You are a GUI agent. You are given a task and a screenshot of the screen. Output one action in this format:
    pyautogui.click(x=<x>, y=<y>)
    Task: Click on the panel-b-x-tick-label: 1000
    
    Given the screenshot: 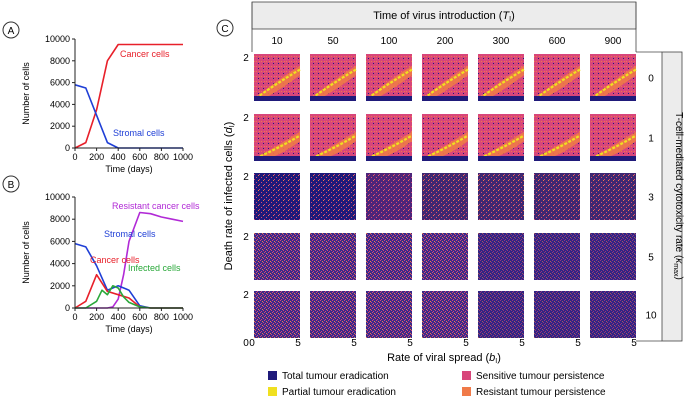 What is the action you would take?
    pyautogui.click(x=183, y=317)
    